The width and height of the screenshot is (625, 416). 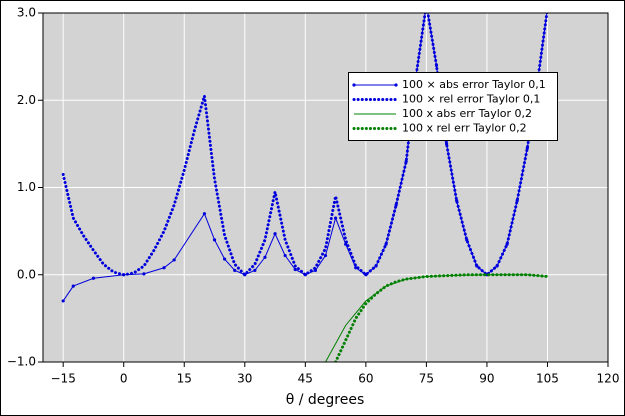 I want to click on x-tick-label: 15, so click(x=184, y=379).